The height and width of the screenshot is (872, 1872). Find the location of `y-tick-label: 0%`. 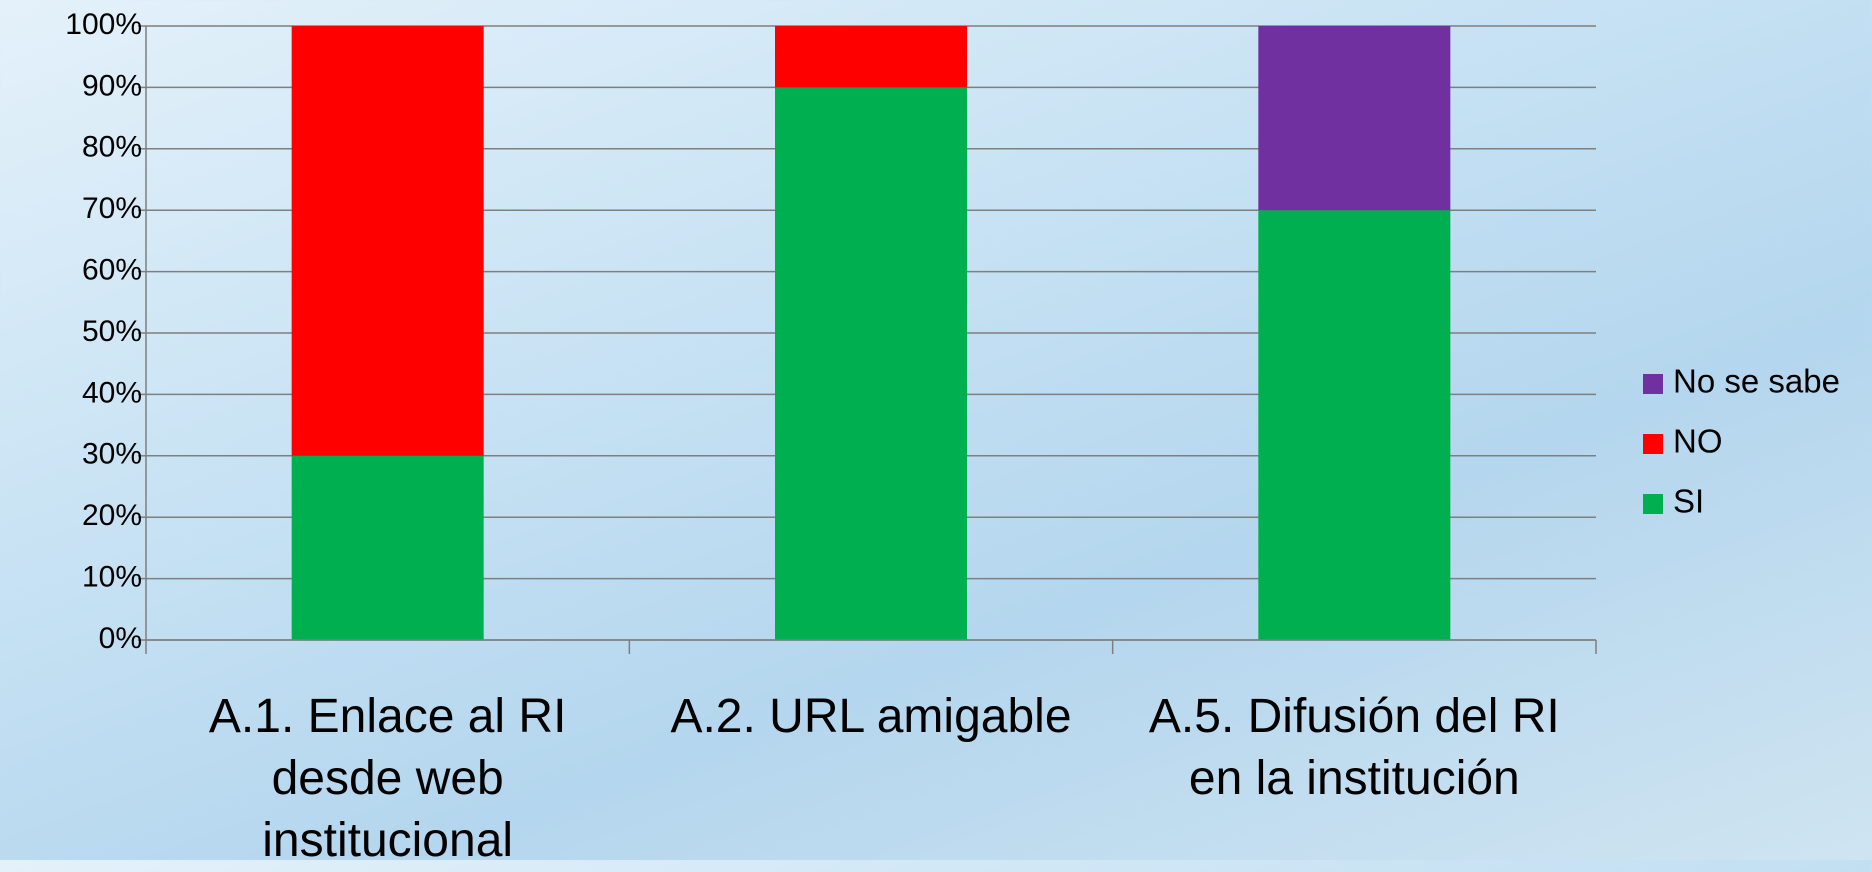

y-tick-label: 0% is located at coordinates (120, 638).